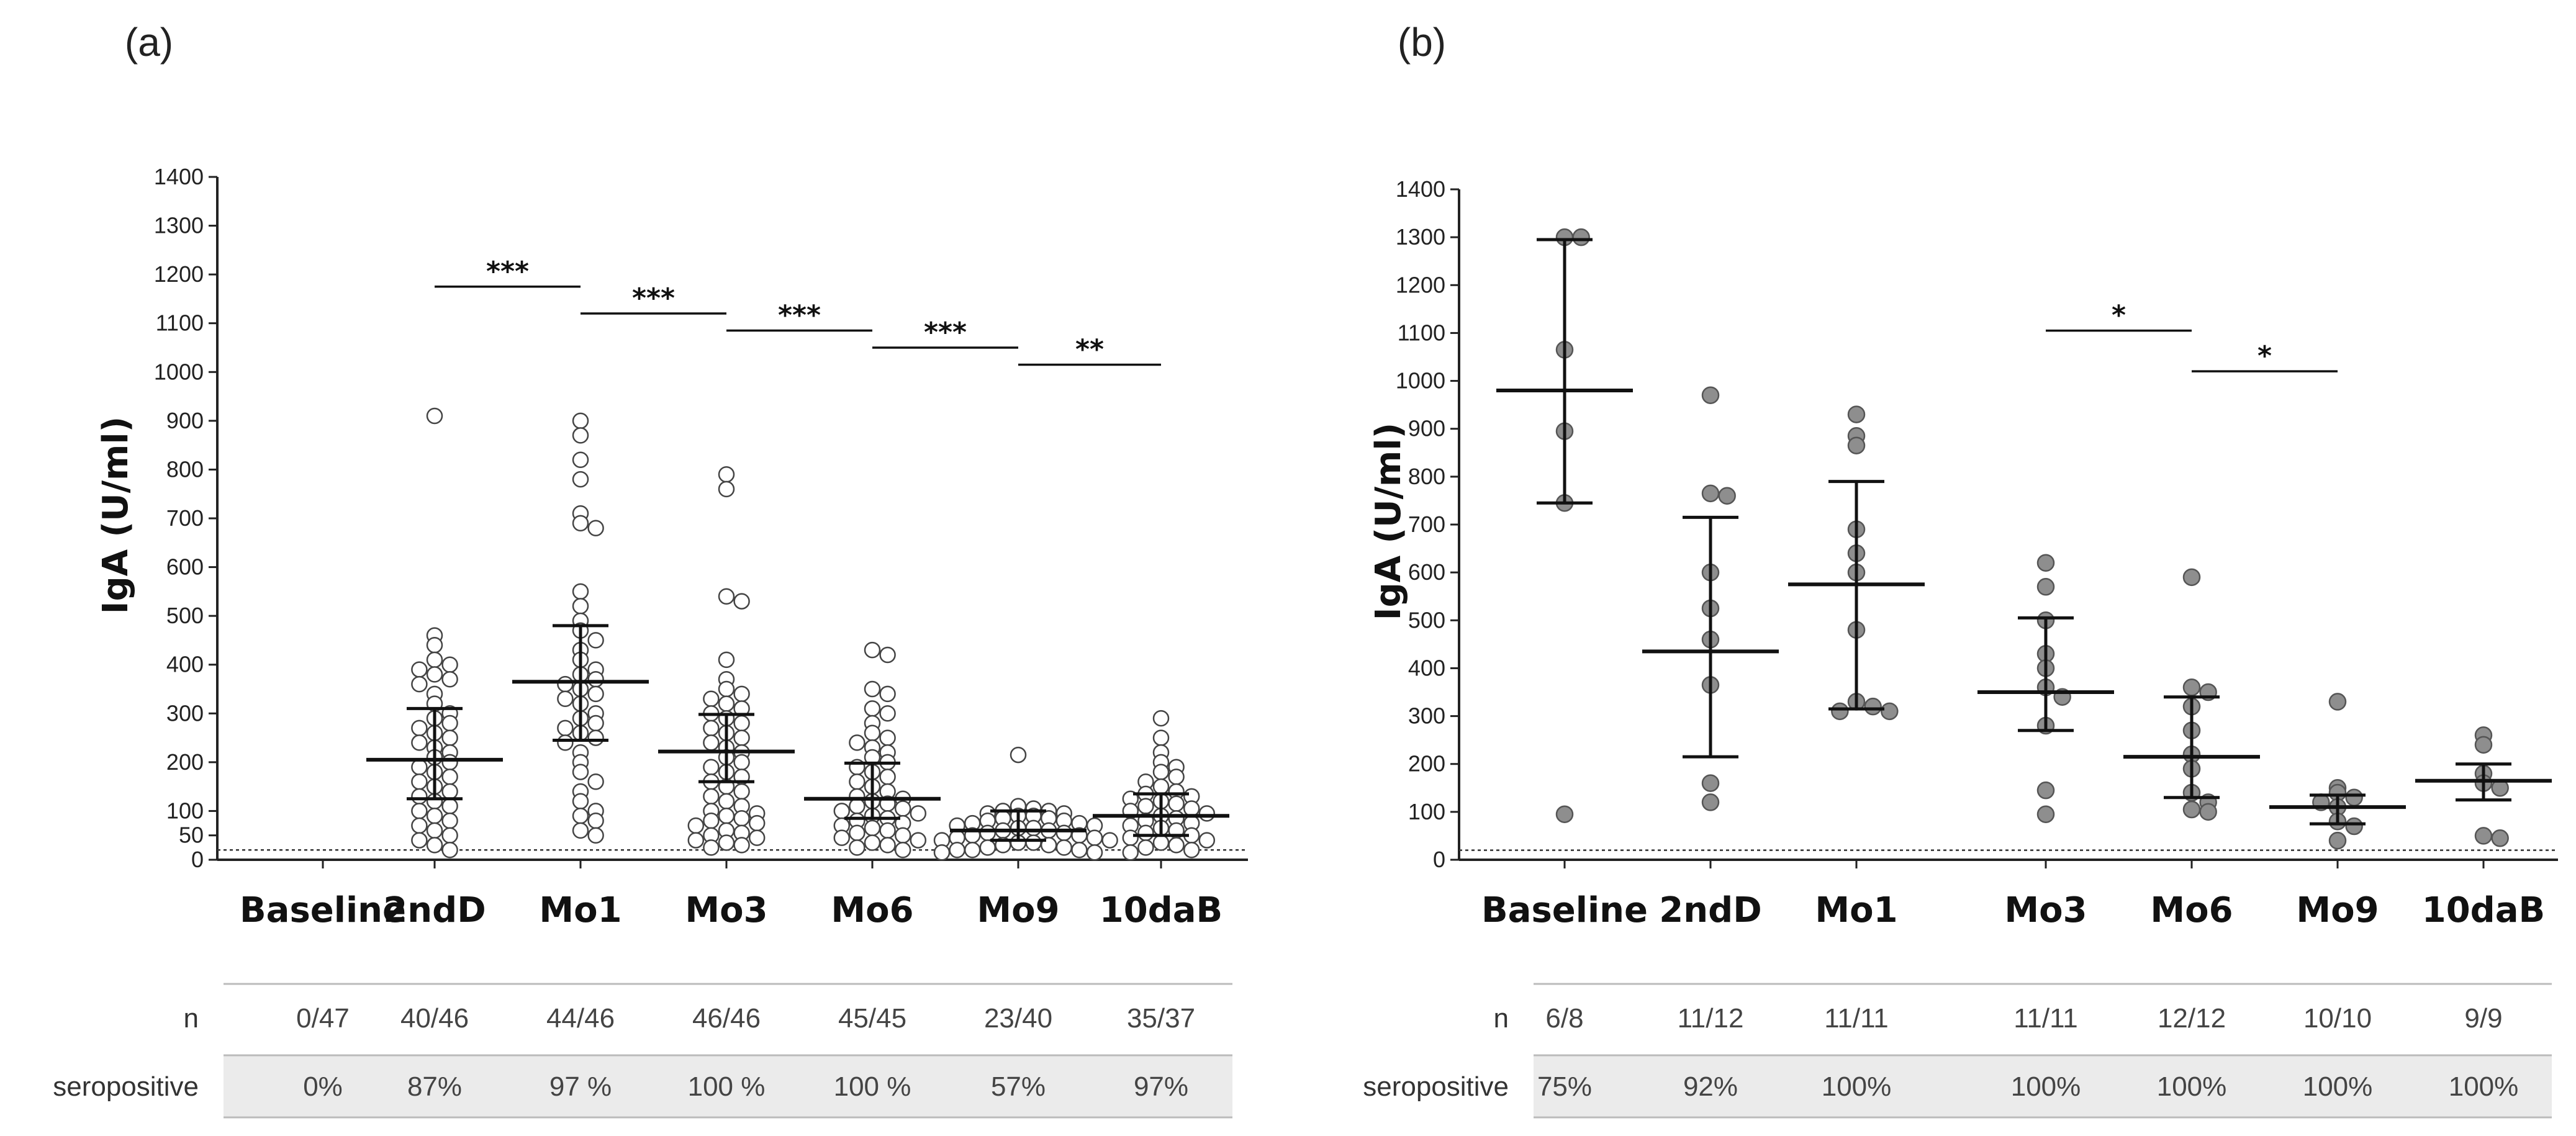 The image size is (2576, 1136). What do you see at coordinates (1856, 910) in the screenshot?
I see `x-category-label: Mo1` at bounding box center [1856, 910].